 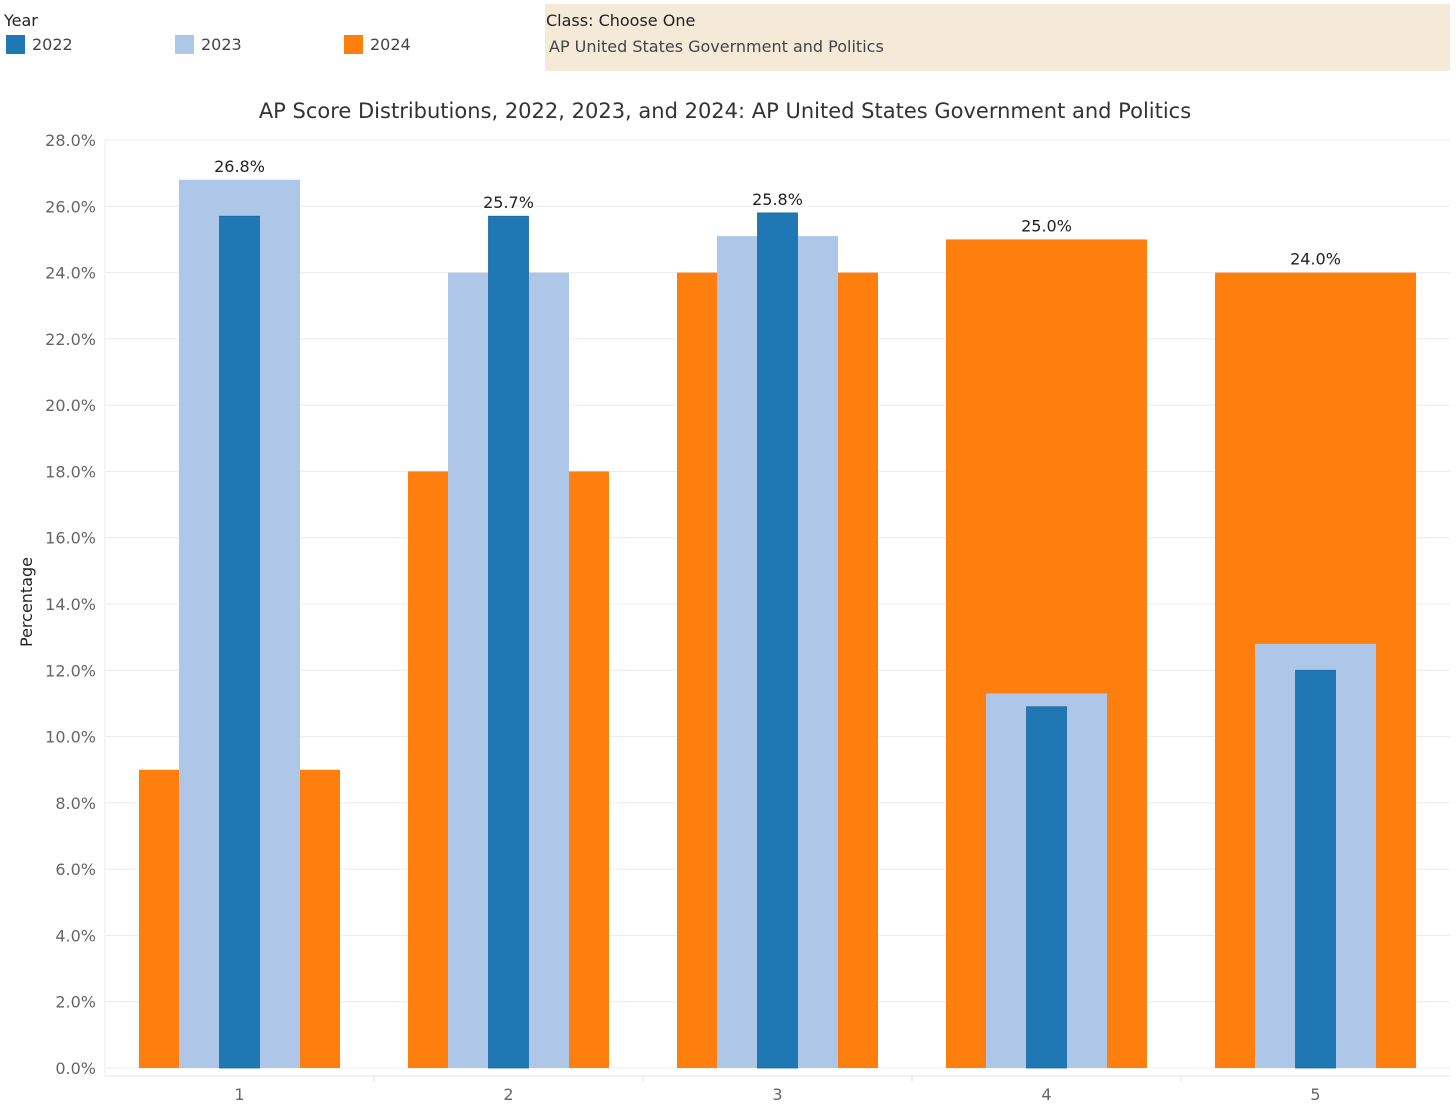 I want to click on y-tick-label: 2.0%, so click(x=75, y=1002).